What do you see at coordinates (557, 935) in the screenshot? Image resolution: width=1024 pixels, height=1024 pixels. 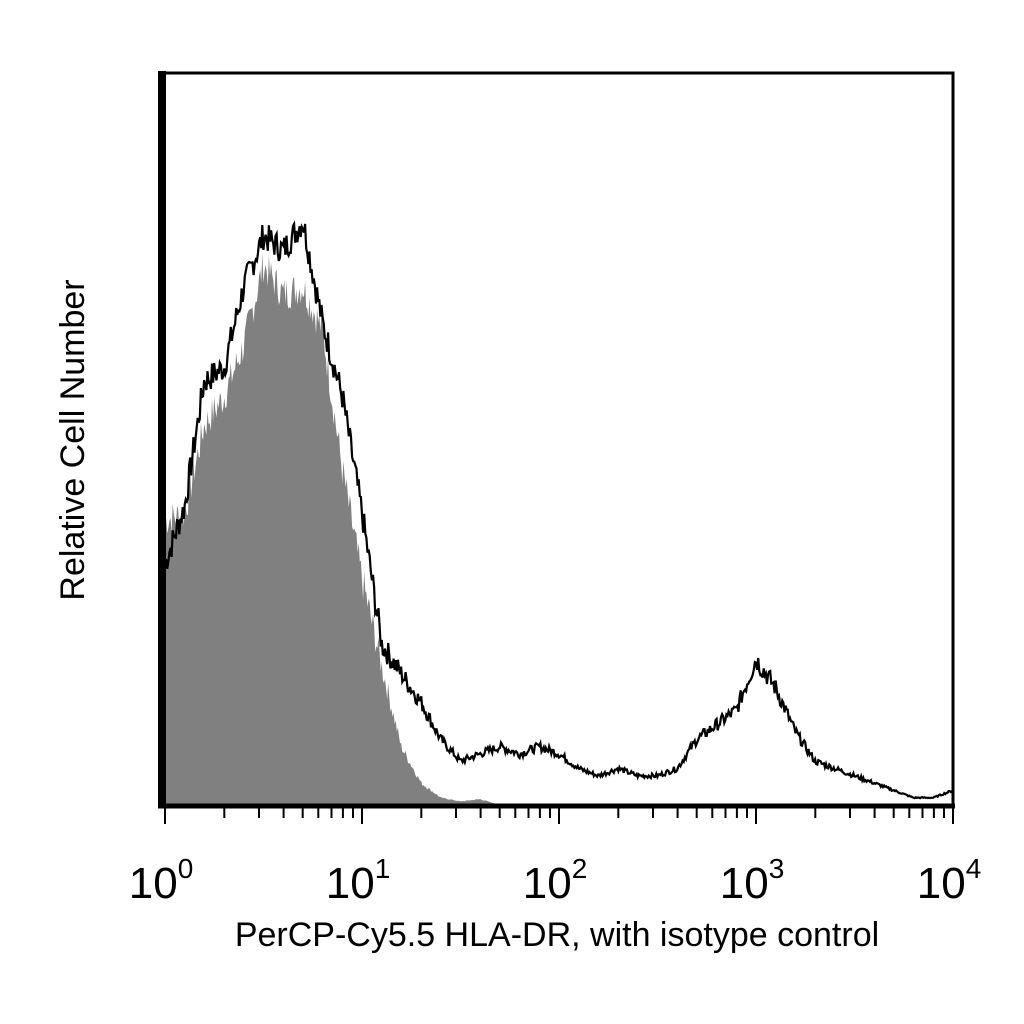 I see `x-axis-title: PerCP-Cy5.5 HLA-DR, with isotype control` at bounding box center [557, 935].